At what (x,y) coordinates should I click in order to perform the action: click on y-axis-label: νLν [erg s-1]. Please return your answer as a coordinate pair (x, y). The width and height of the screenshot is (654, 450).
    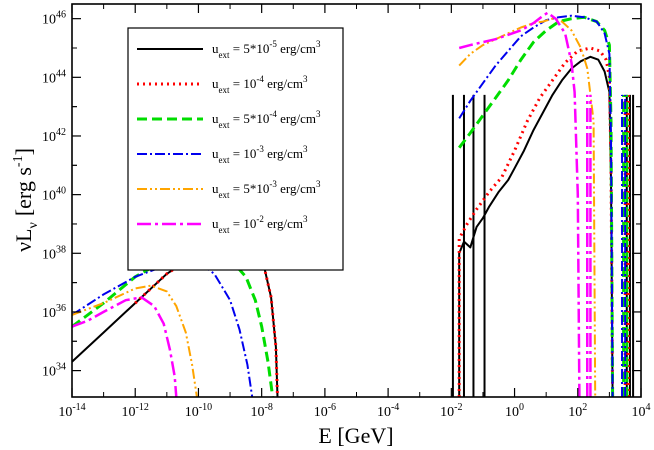
    Looking at the image, I should click on (26, 200).